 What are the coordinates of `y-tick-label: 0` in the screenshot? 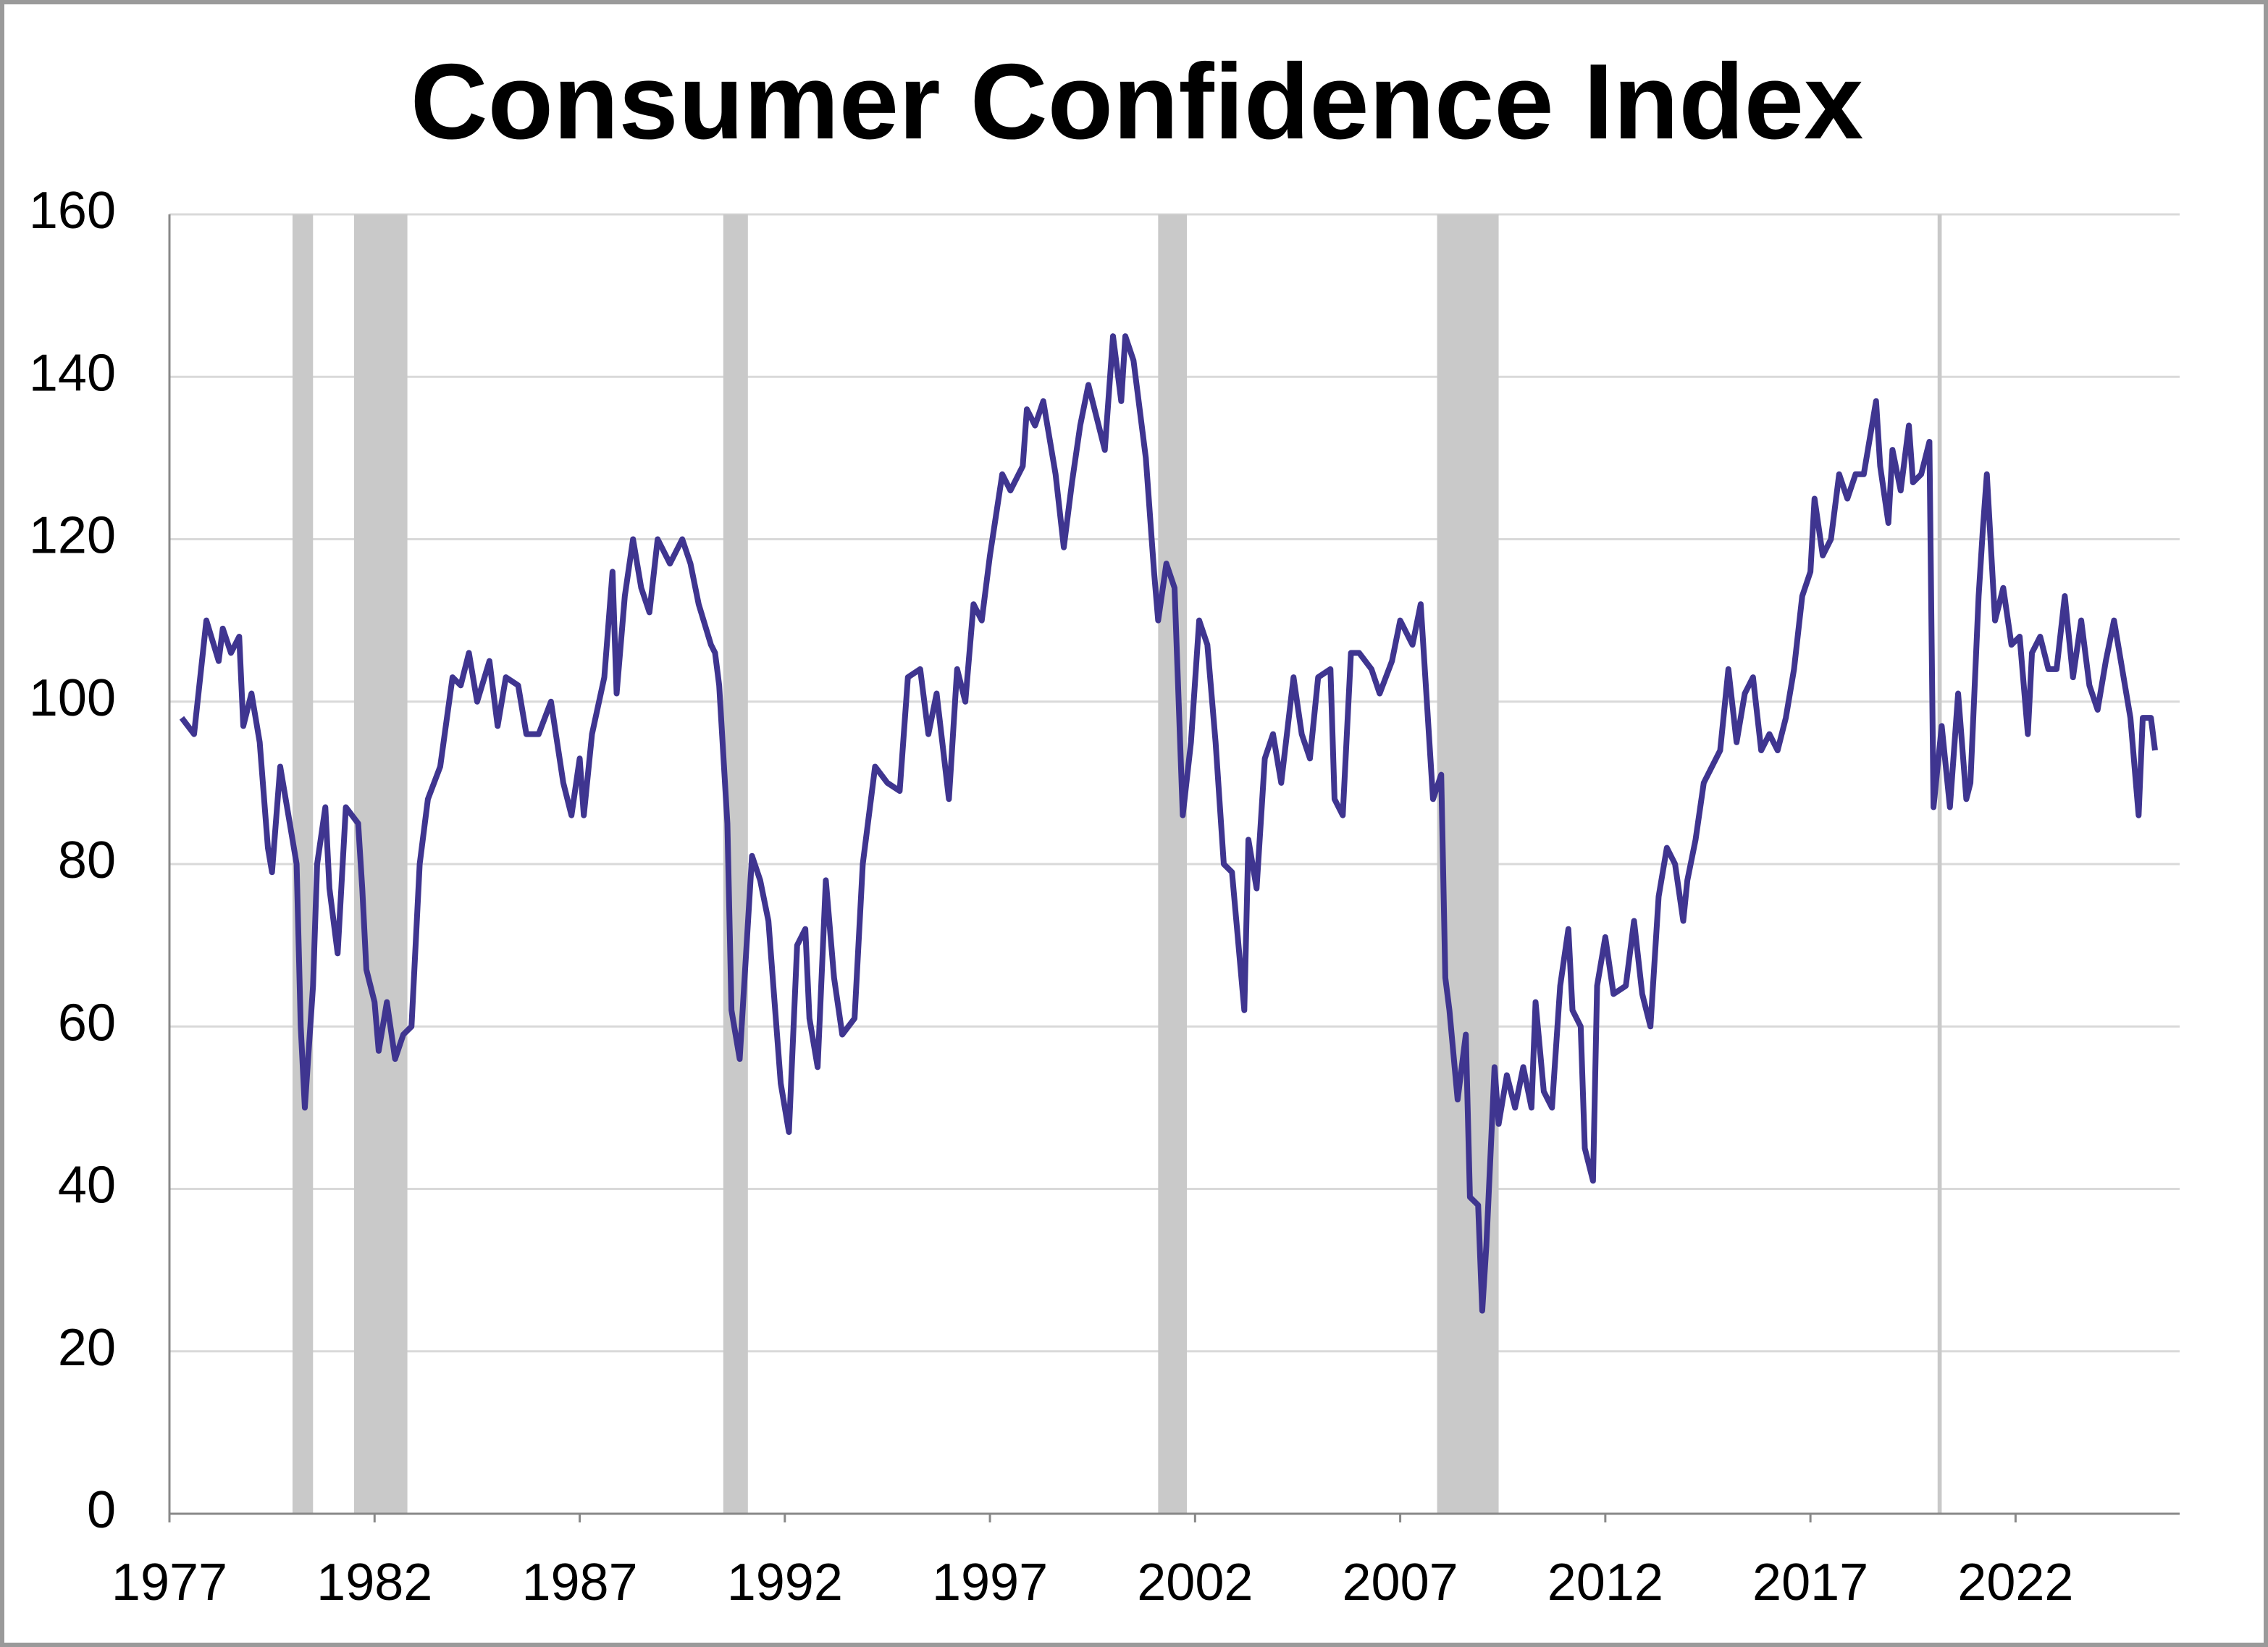 It's located at (101, 1510).